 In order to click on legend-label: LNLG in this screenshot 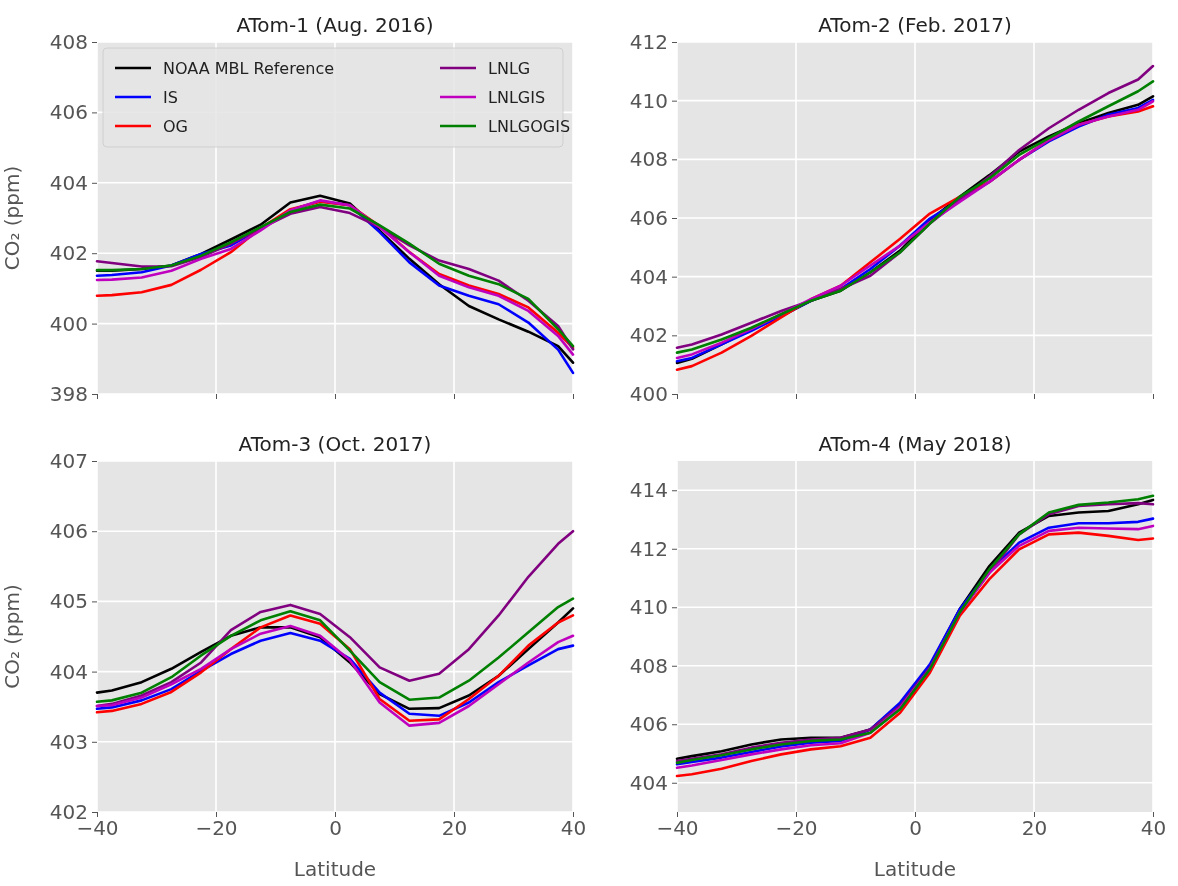, I will do `click(509, 68)`.